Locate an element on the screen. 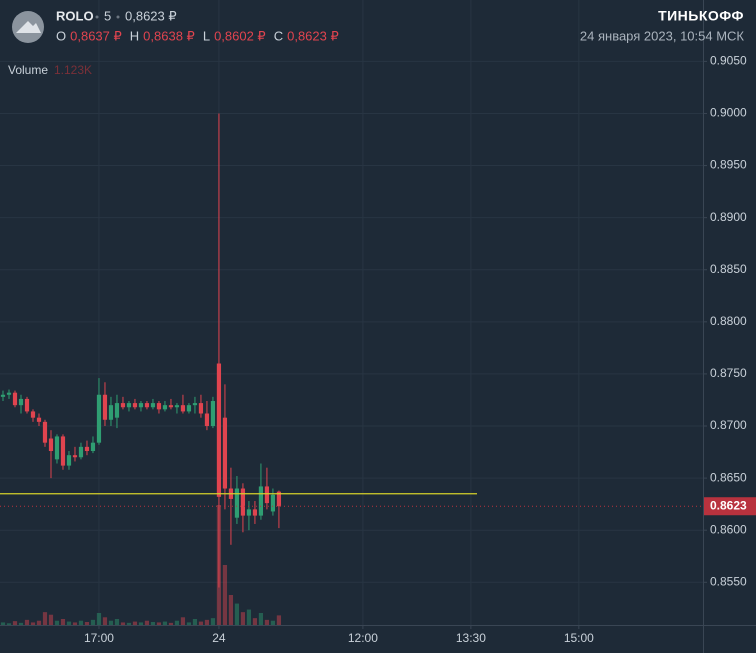 This screenshot has width=756, height=653. x-tick-label: 24 is located at coordinates (219, 638).